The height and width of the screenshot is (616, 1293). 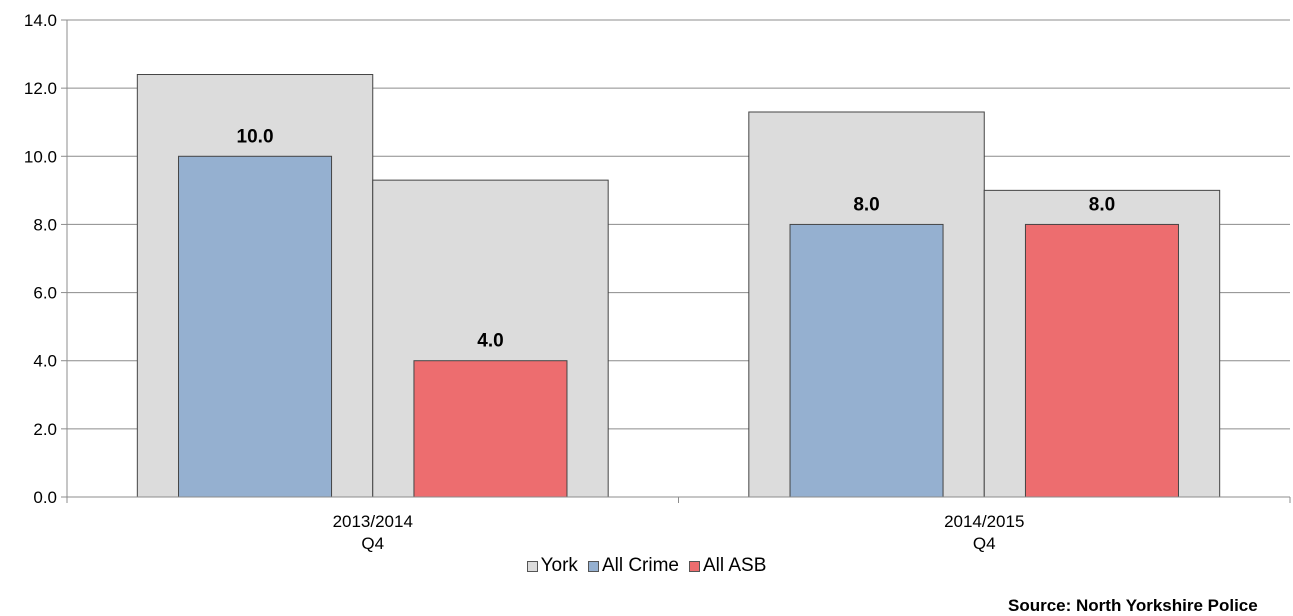 I want to click on legend-swatch-all-asb, so click(x=694, y=566).